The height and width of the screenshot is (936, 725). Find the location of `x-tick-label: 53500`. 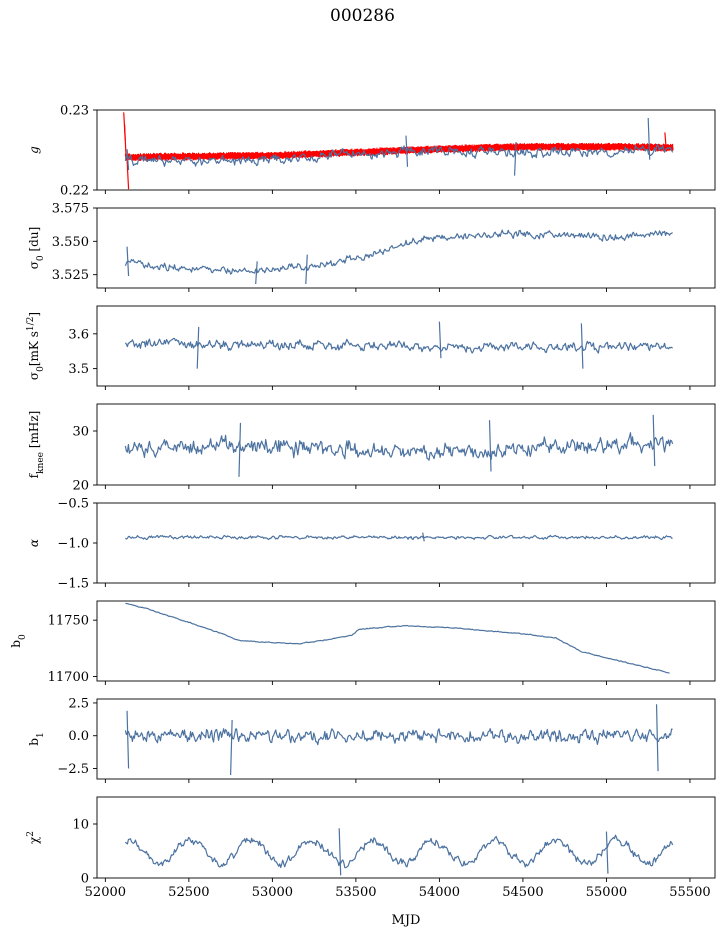

x-tick-label: 53500 is located at coordinates (355, 892).